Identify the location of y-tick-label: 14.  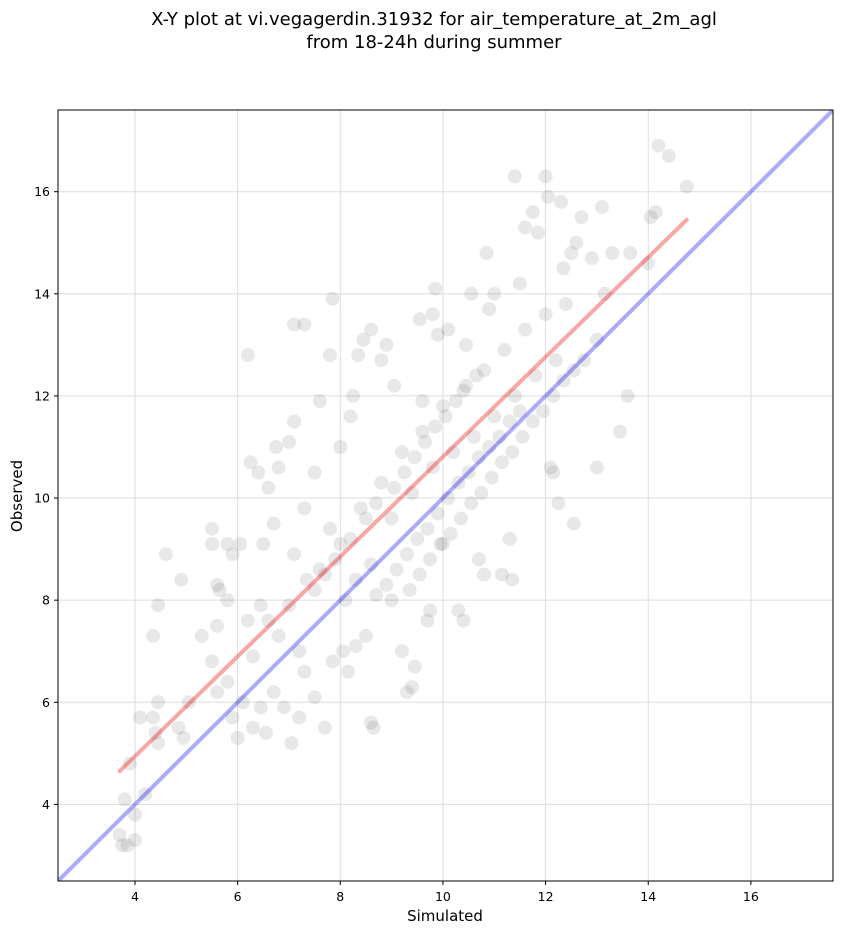
(42, 293).